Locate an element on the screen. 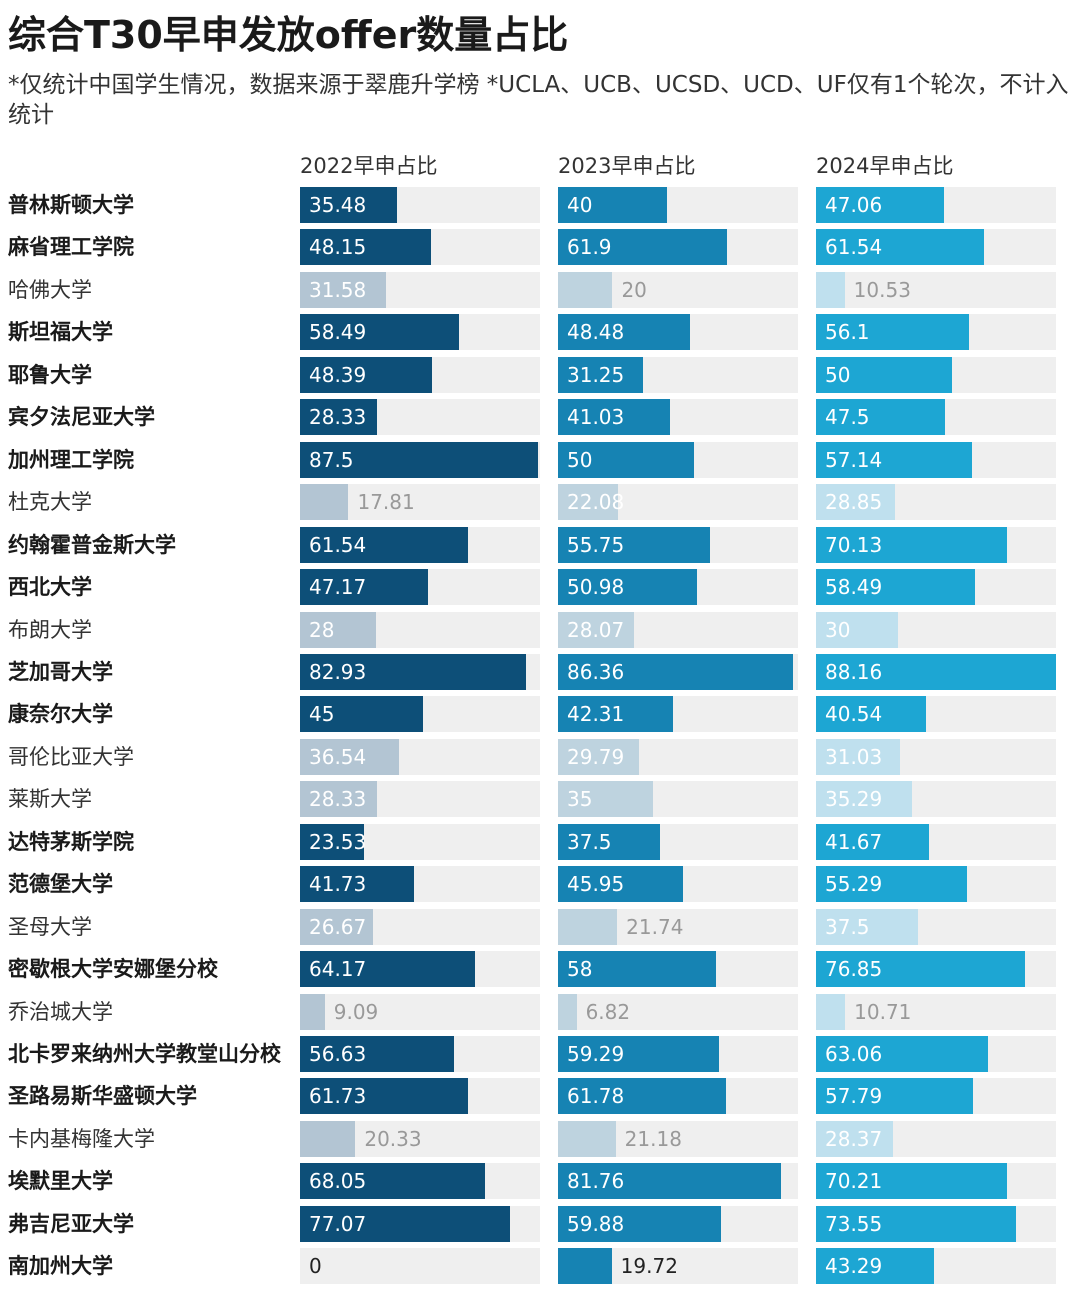 Image resolution: width=1080 pixels, height=1290 pixels. category-label: 普林斯顿大学 is located at coordinates (71, 205).